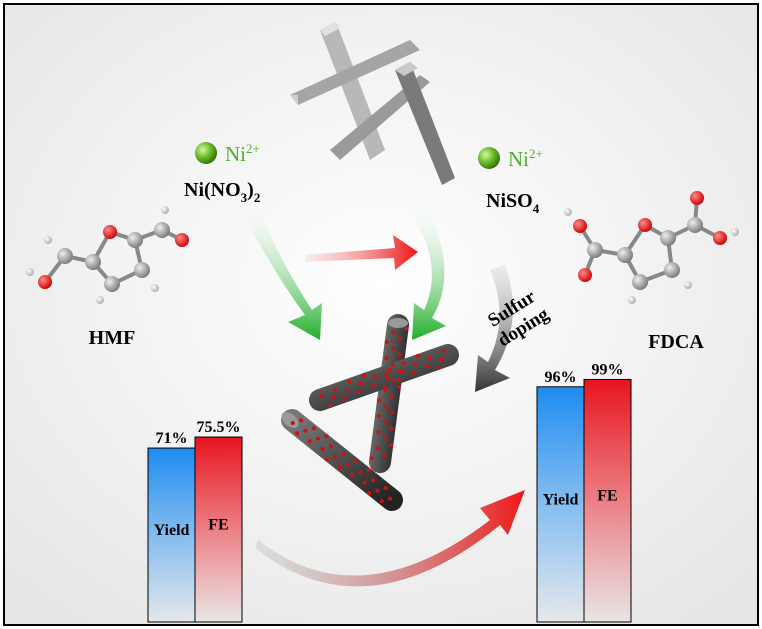 Image resolution: width=762 pixels, height=629 pixels. I want to click on hmf-label: HMF, so click(112, 338).